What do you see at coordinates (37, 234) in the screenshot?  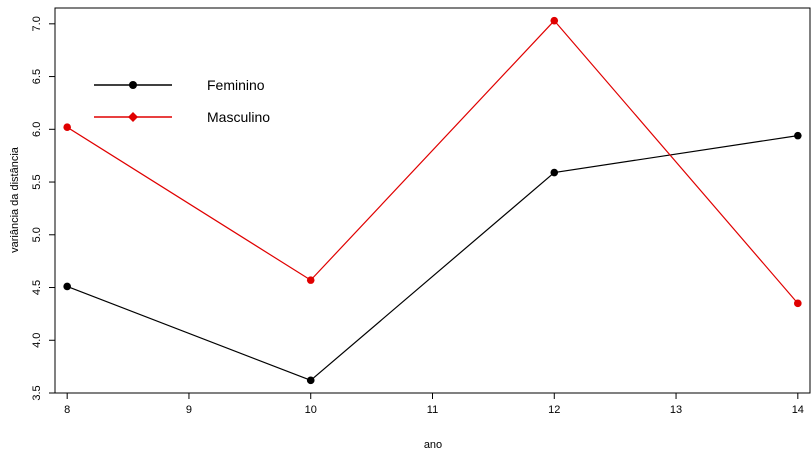 I see `y-tick-label: 5.0` at bounding box center [37, 234].